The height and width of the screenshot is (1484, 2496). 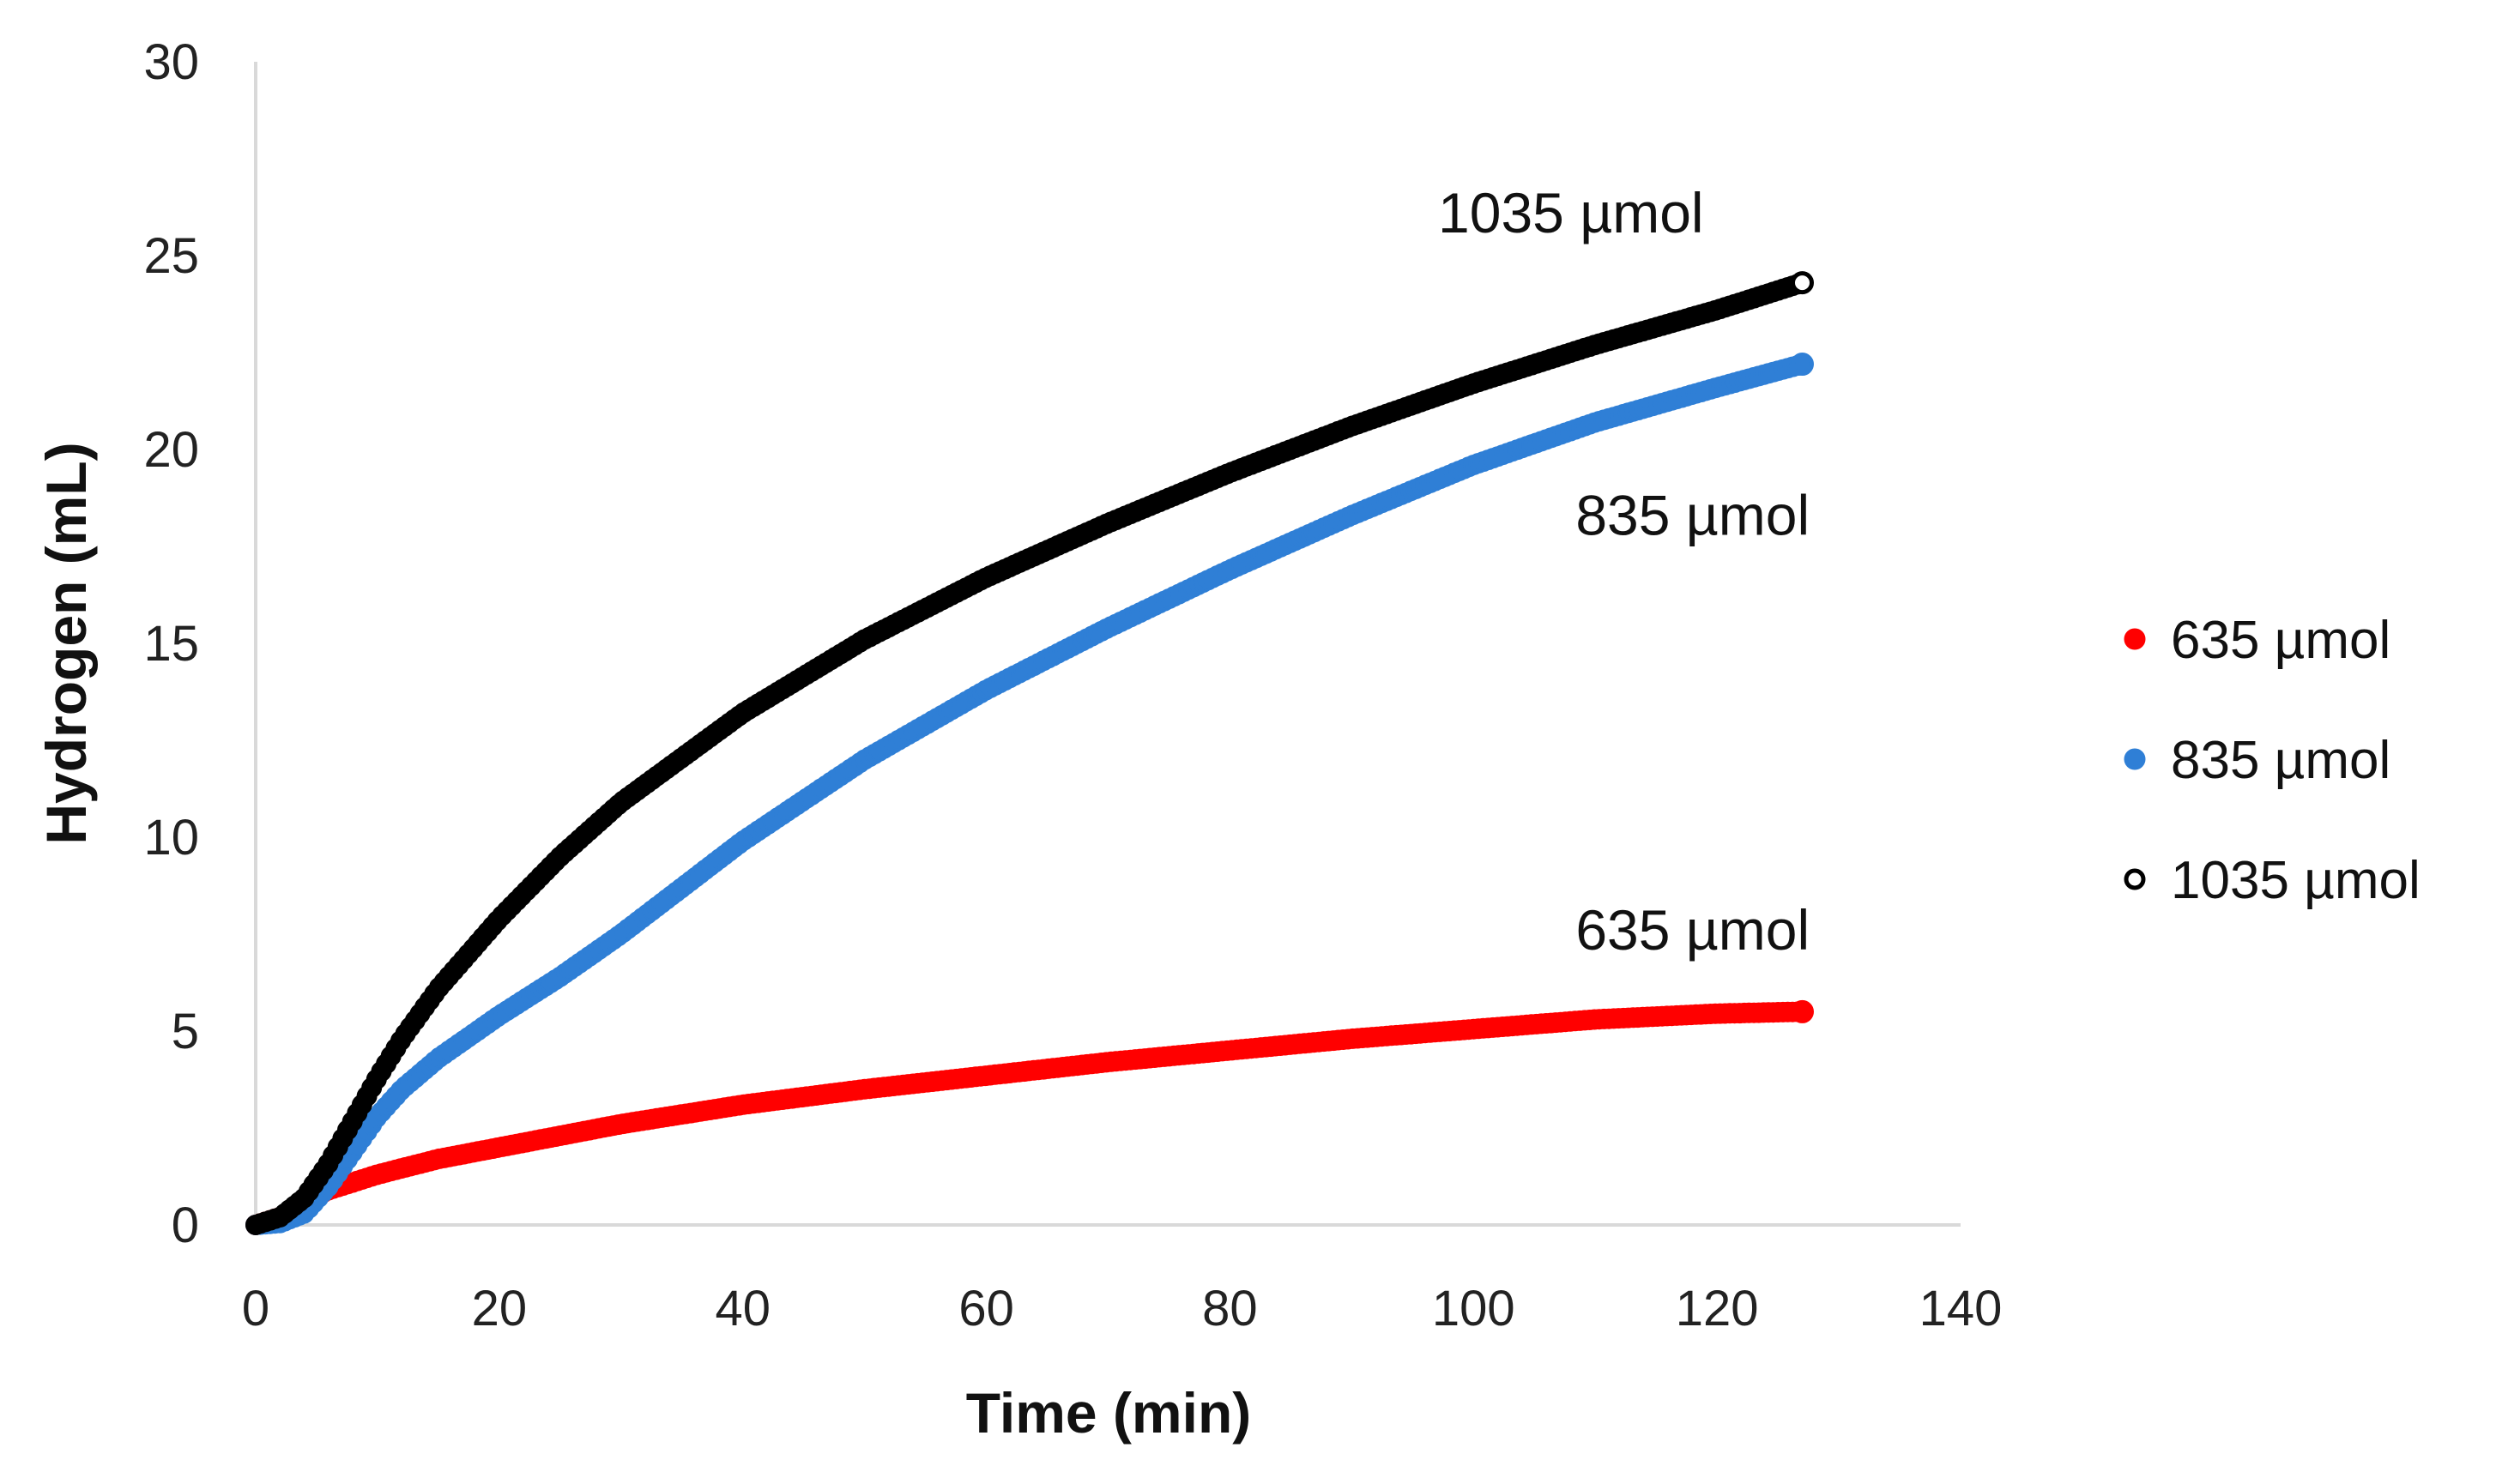 What do you see at coordinates (1474, 1308) in the screenshot?
I see `x-tick-label: 100` at bounding box center [1474, 1308].